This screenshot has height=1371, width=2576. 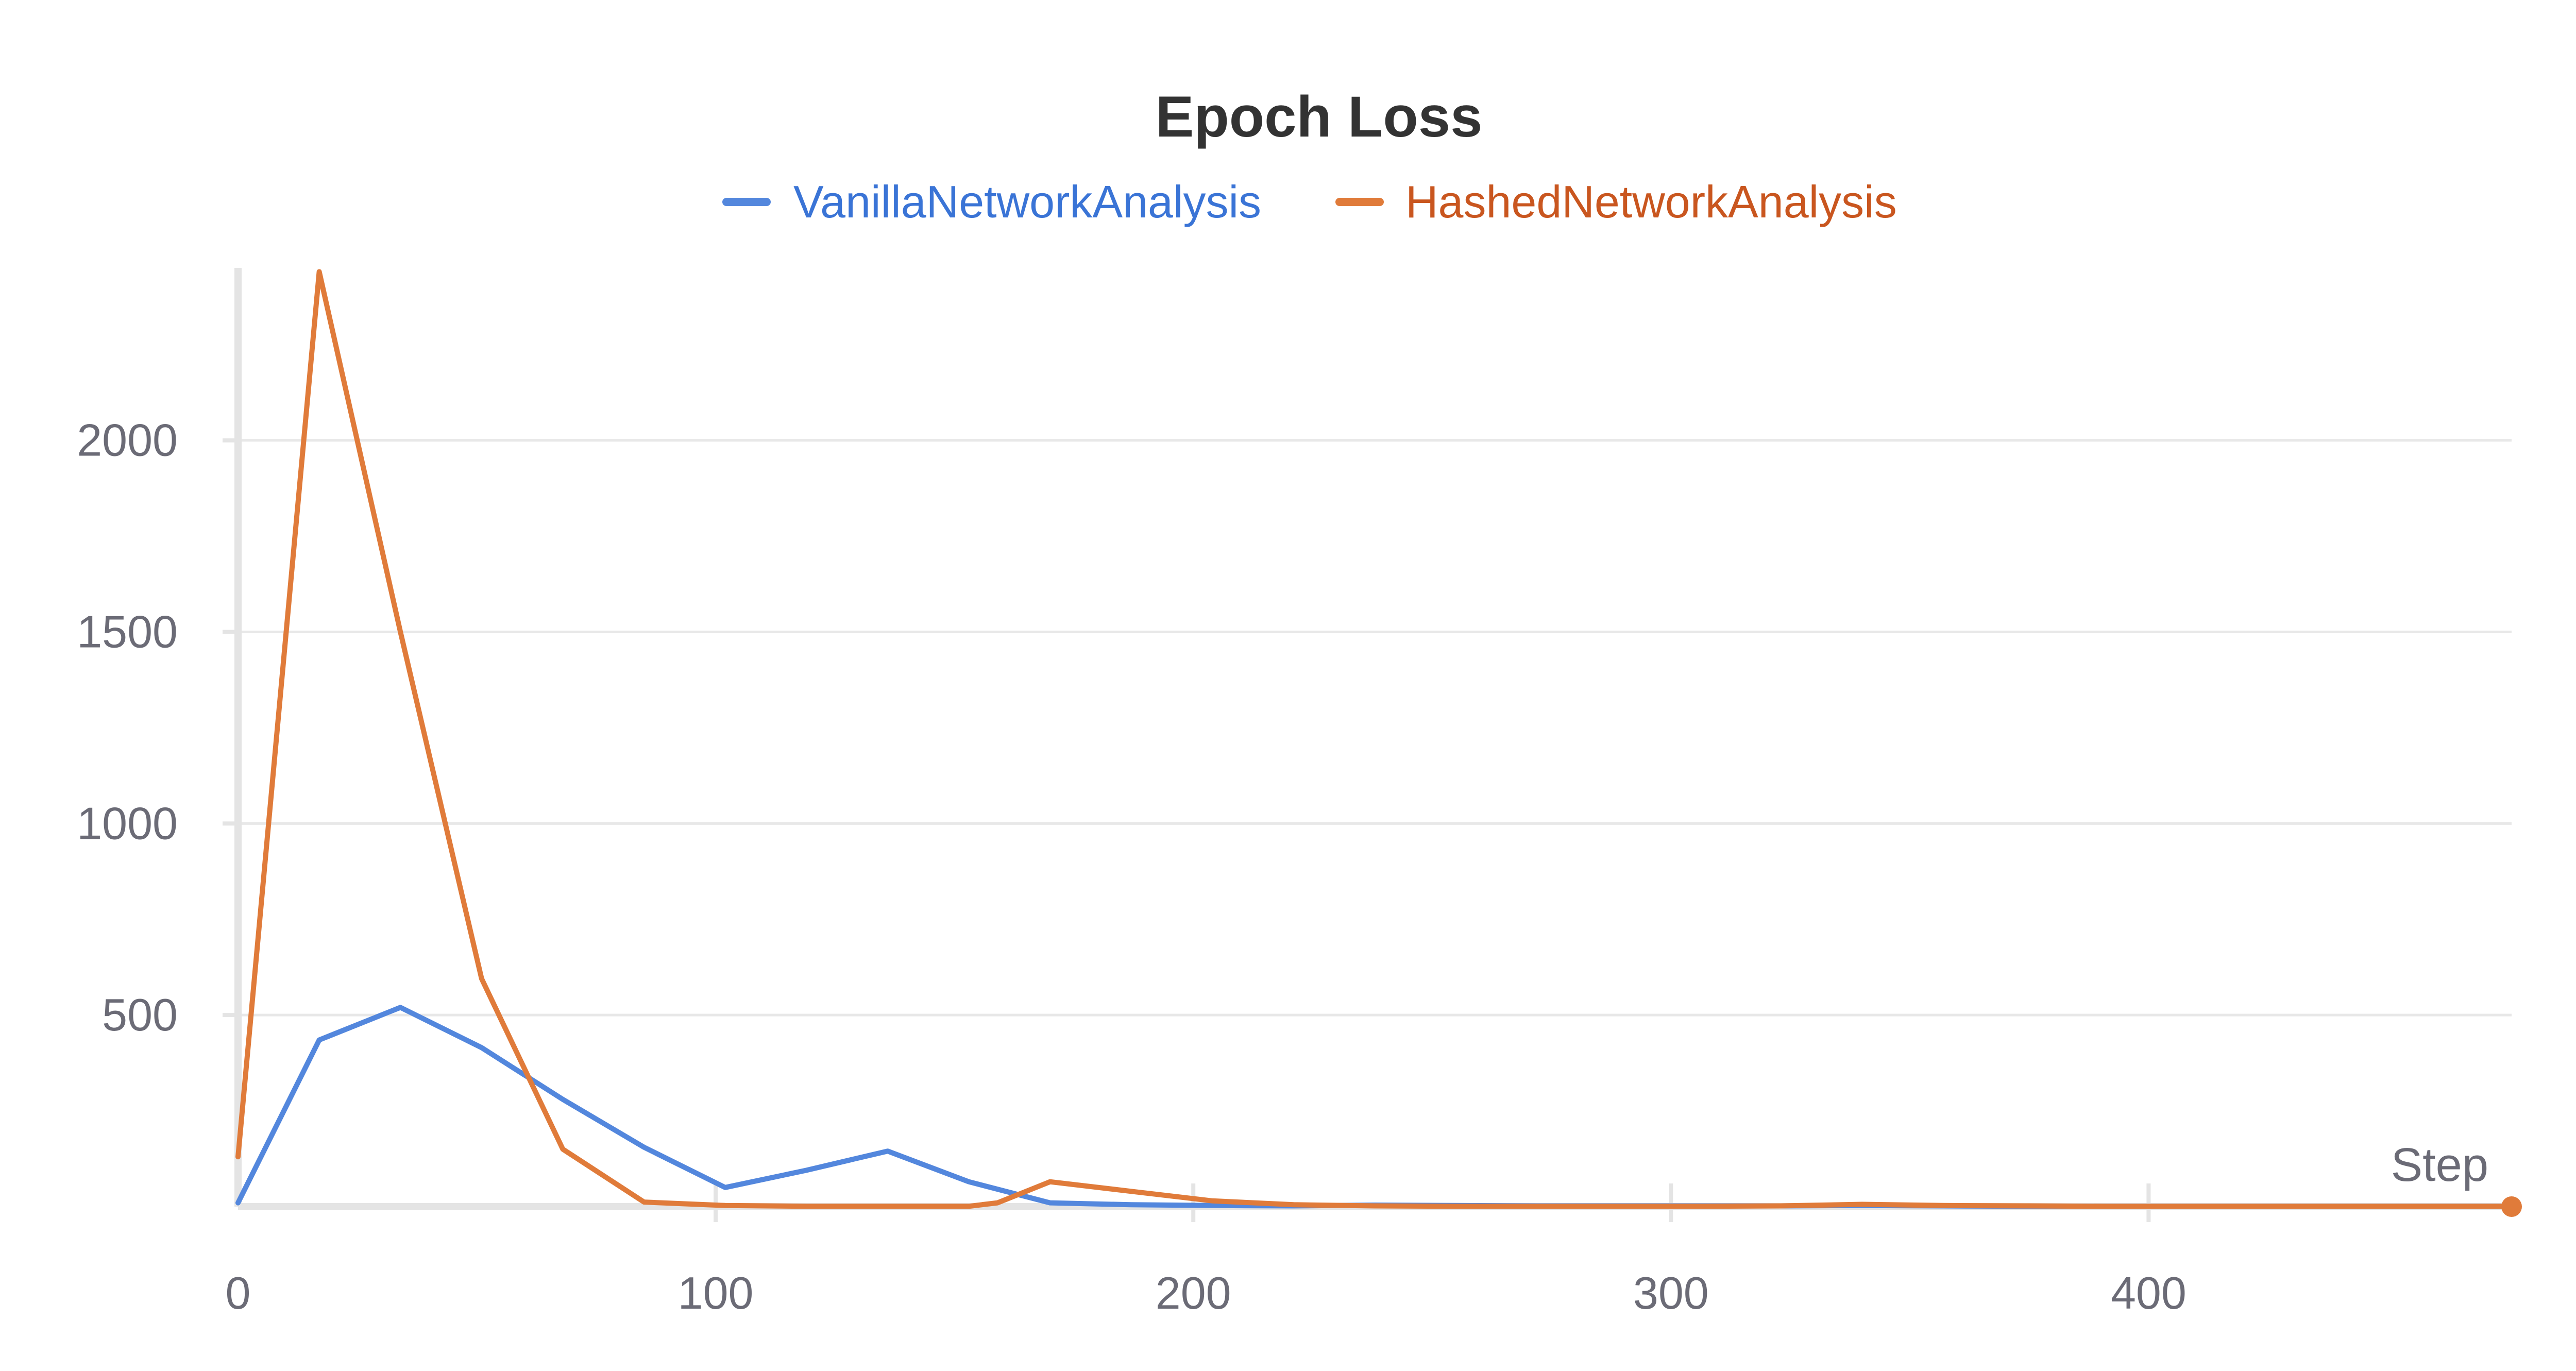 What do you see at coordinates (2439, 1165) in the screenshot?
I see `x-axis-label: Step` at bounding box center [2439, 1165].